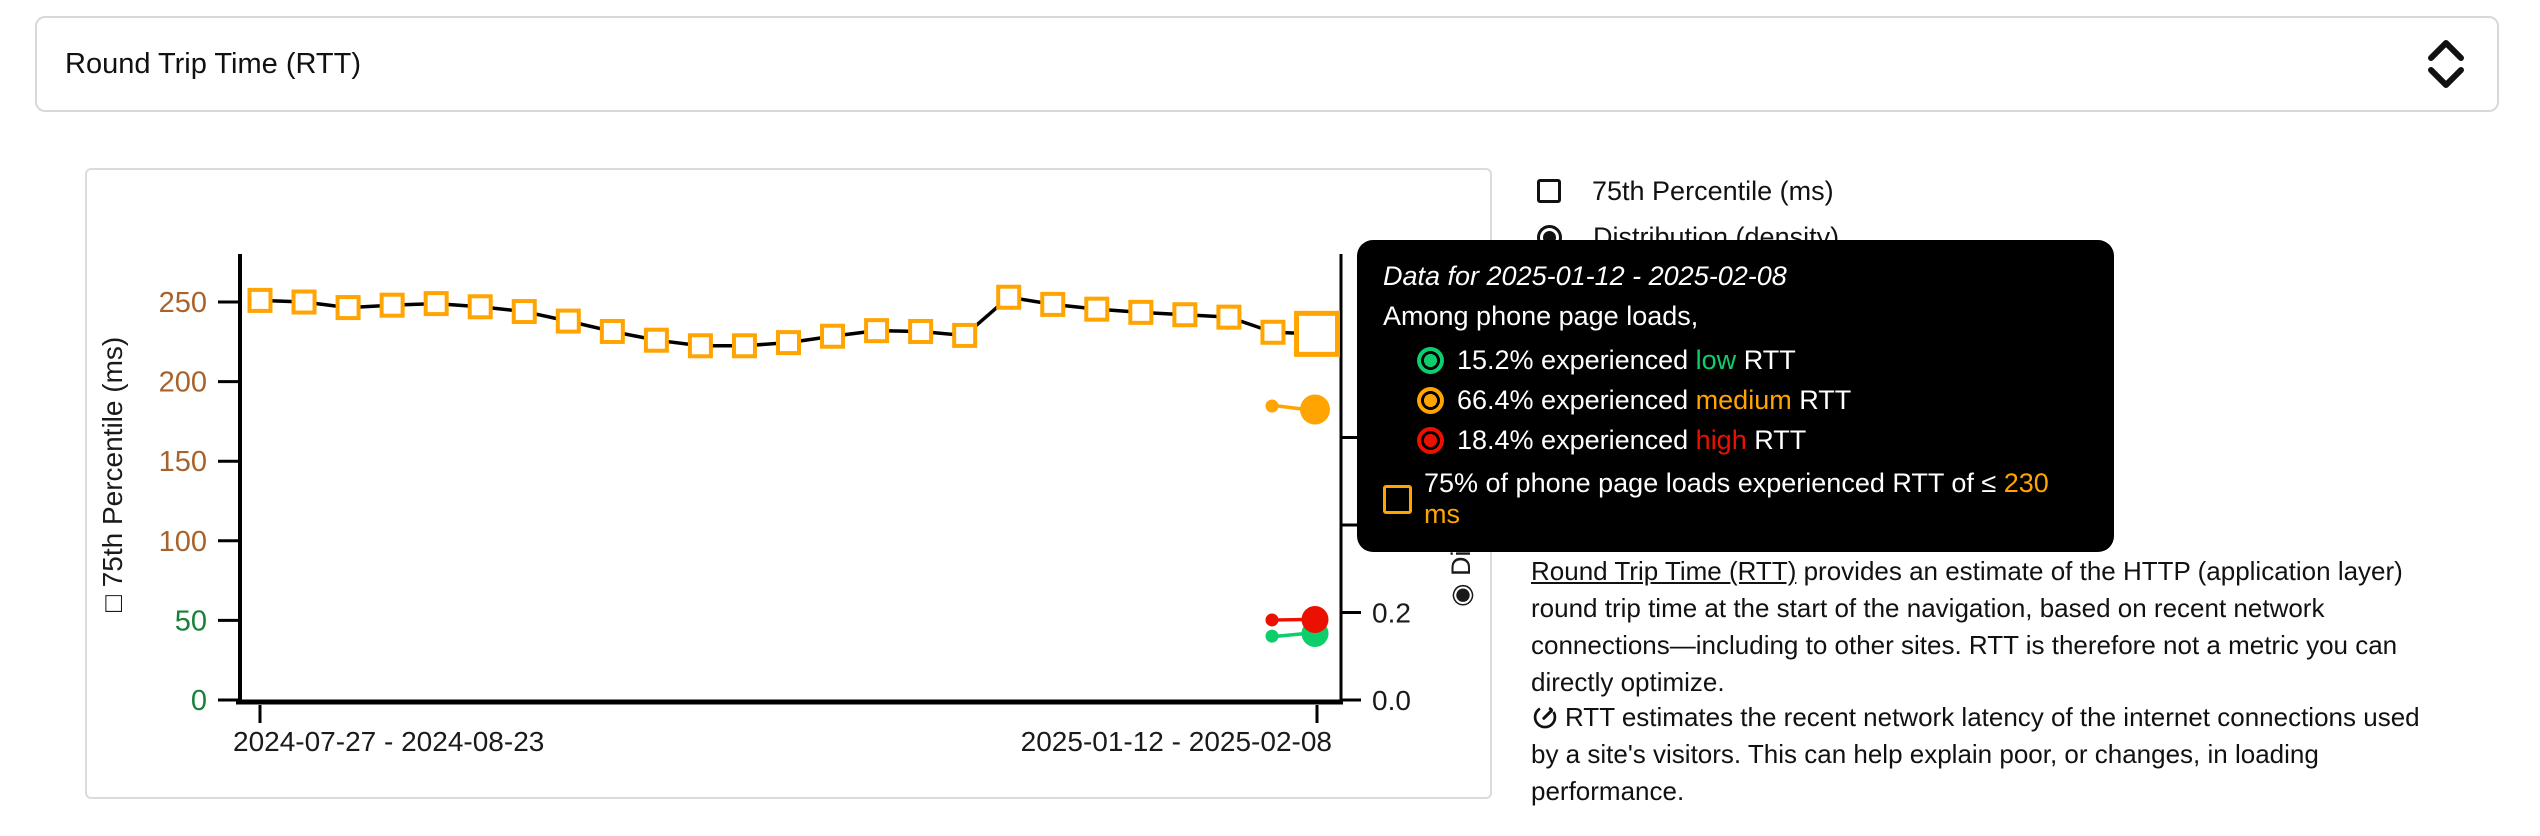 The image size is (2540, 836). I want to click on percentile-checkbox-icon, so click(1549, 191).